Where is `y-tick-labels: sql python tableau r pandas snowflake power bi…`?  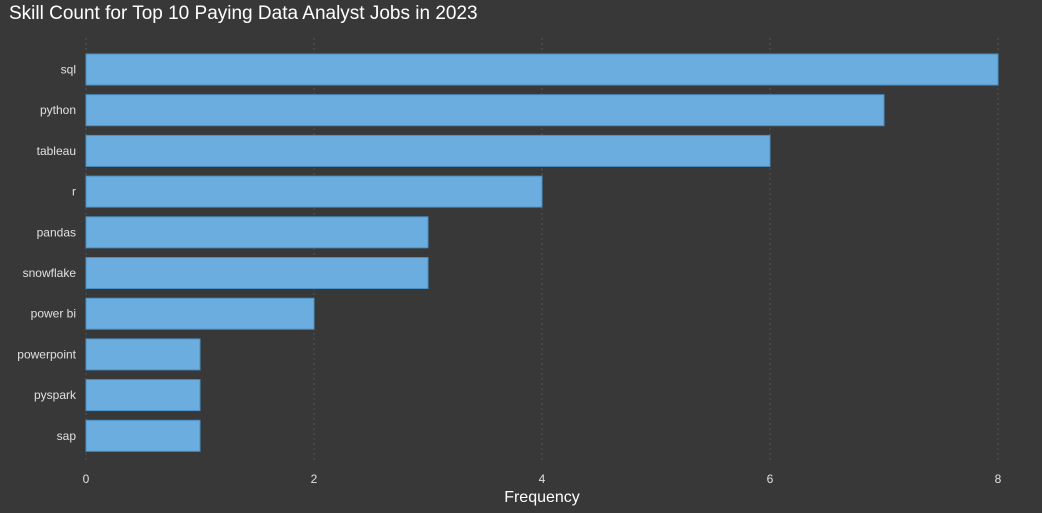
y-tick-labels: sql python tableau r pandas snowflake power bi… is located at coordinates (47, 253).